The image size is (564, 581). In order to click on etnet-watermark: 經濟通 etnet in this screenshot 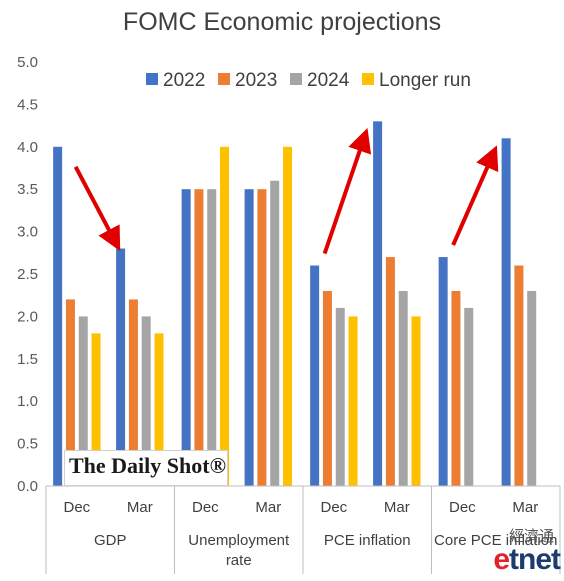, I will do `click(527, 550)`.